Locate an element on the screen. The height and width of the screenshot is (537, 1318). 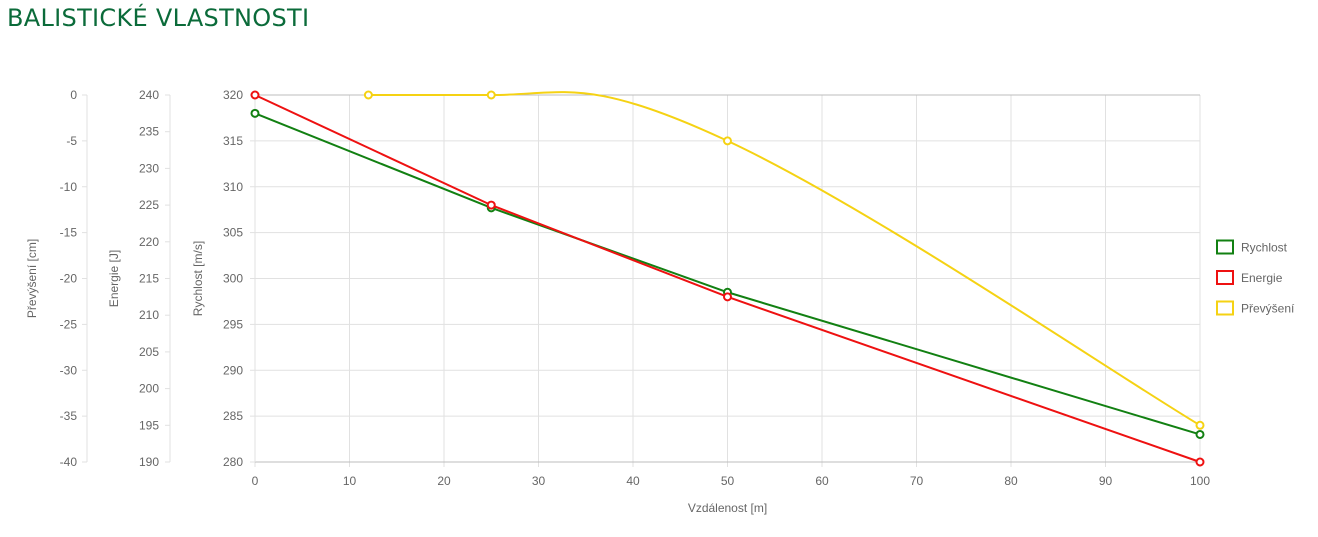
velocity-tick-label: 300 is located at coordinates (233, 279).